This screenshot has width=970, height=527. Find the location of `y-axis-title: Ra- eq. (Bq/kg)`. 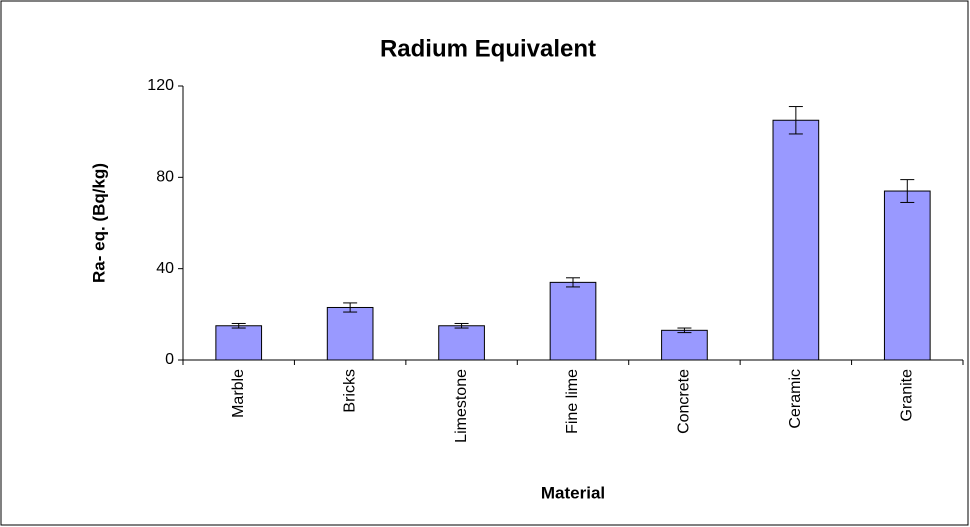

y-axis-title: Ra- eq. (Bq/kg) is located at coordinates (98, 223).